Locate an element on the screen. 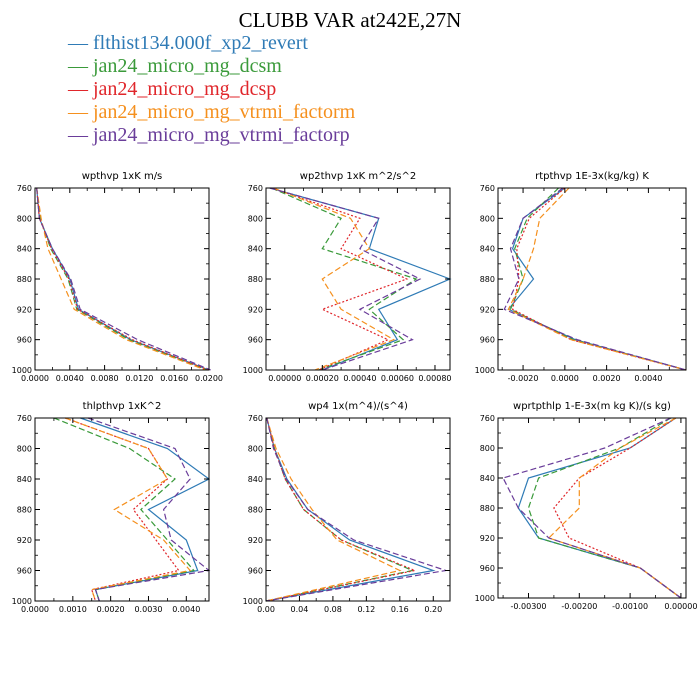  x-tick-label: 0.20 is located at coordinates (433, 609).